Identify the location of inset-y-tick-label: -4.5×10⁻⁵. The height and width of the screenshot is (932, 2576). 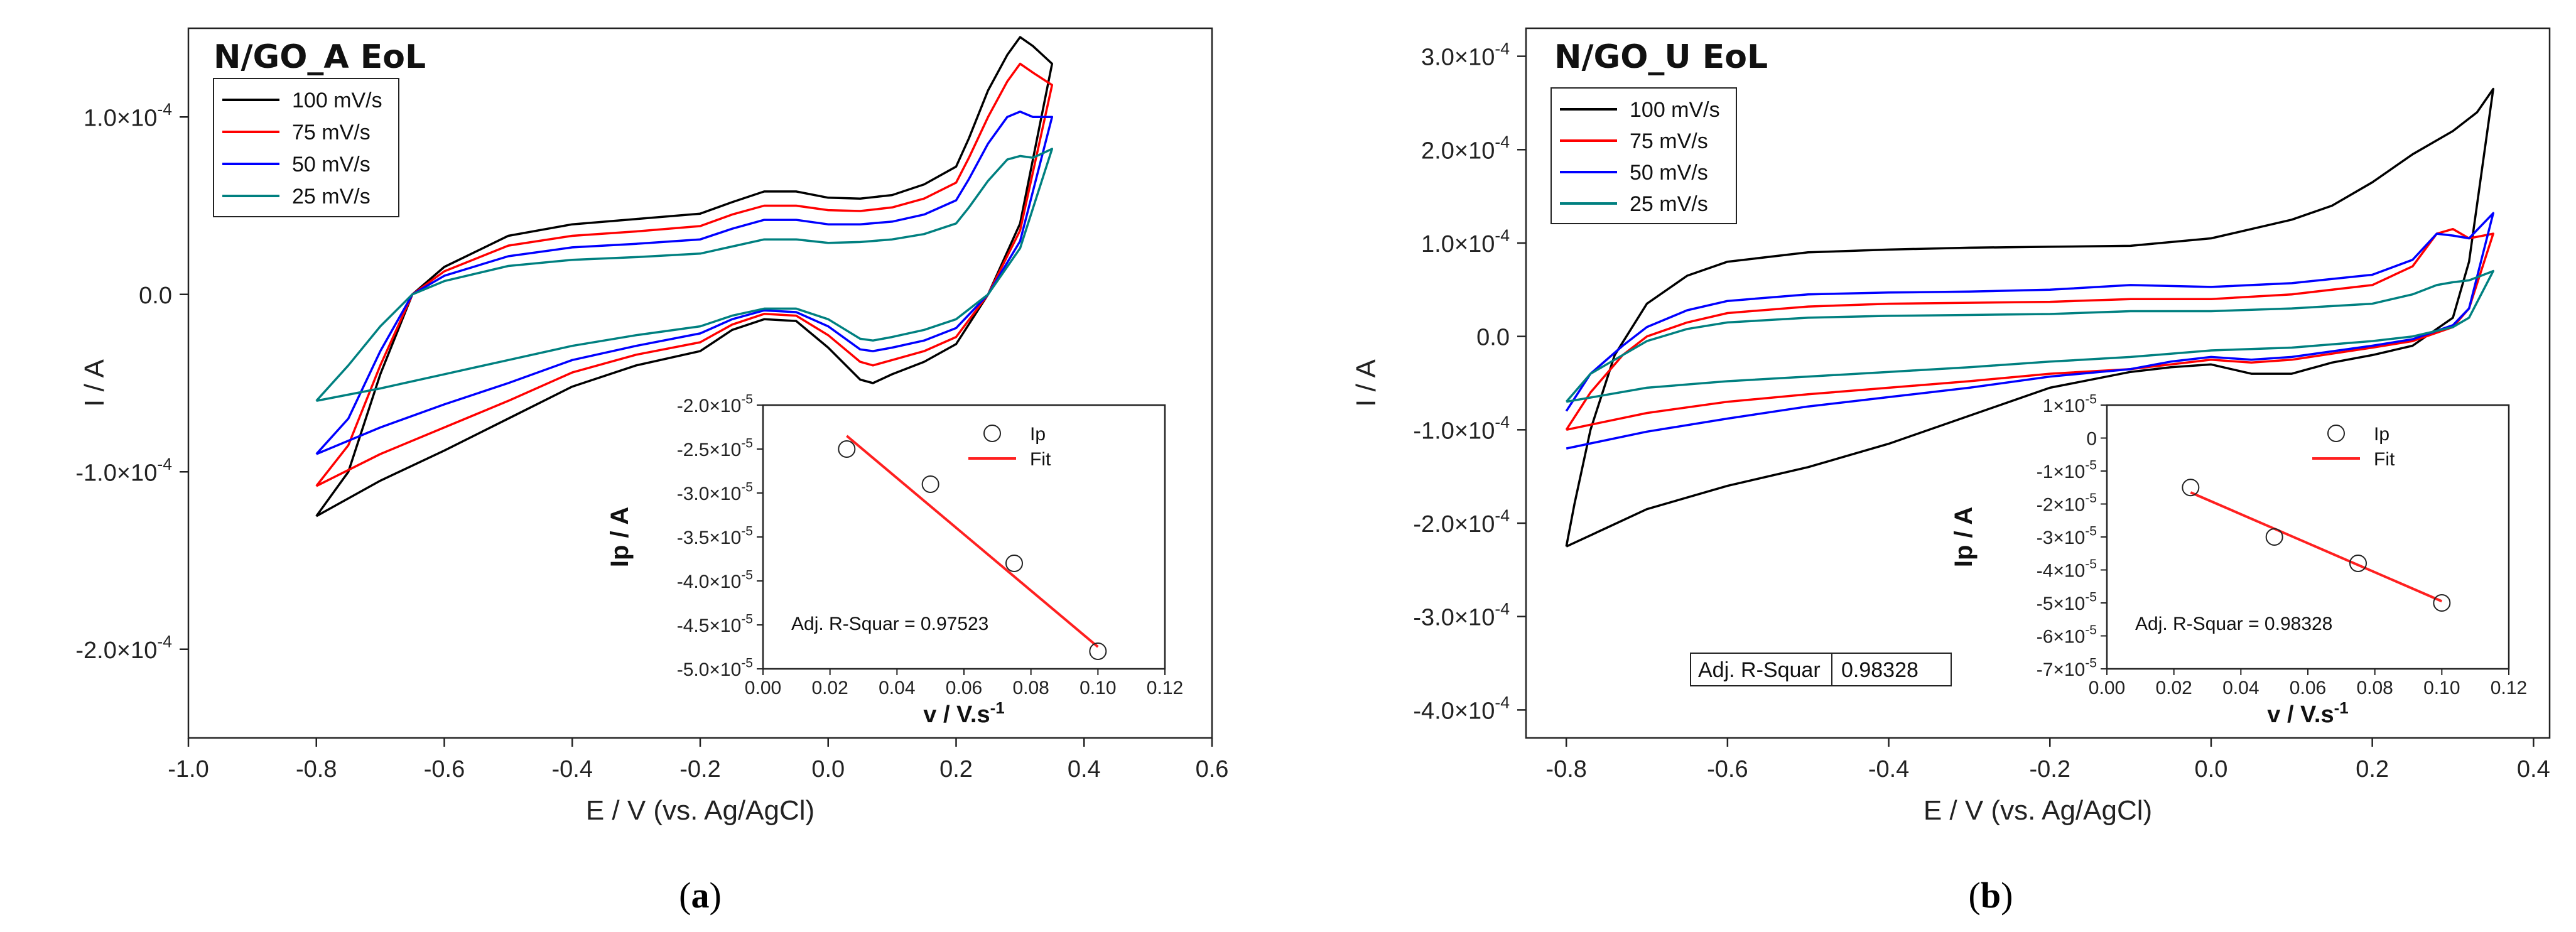
(715, 624).